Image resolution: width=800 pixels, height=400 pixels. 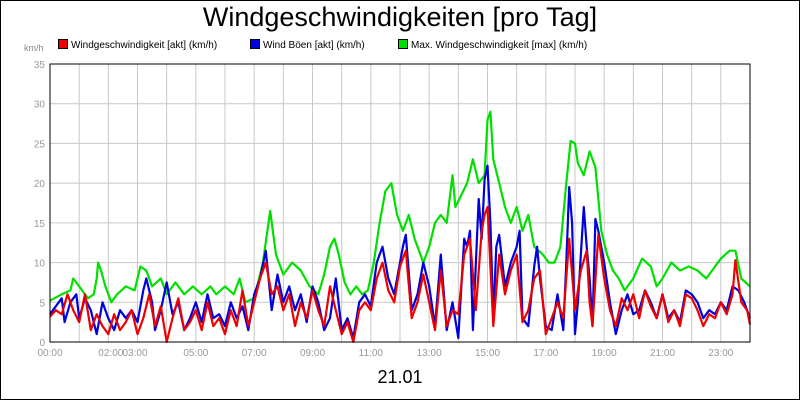 I want to click on x-tick-label: 03:00, so click(x=135, y=353).